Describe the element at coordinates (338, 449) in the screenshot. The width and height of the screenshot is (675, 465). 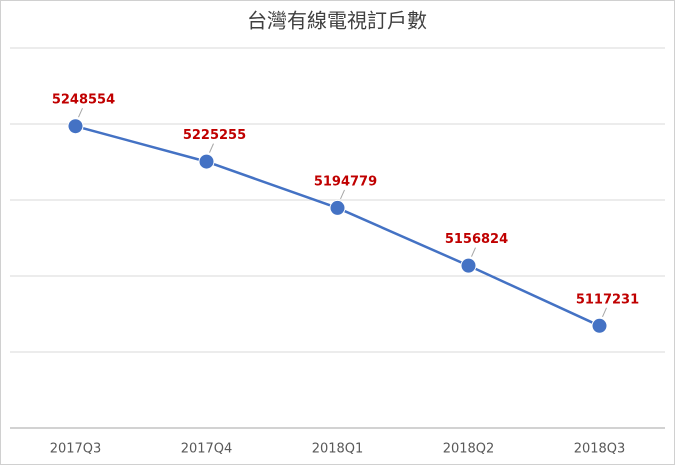
I see `x-tick-label: 2018Q1` at that location.